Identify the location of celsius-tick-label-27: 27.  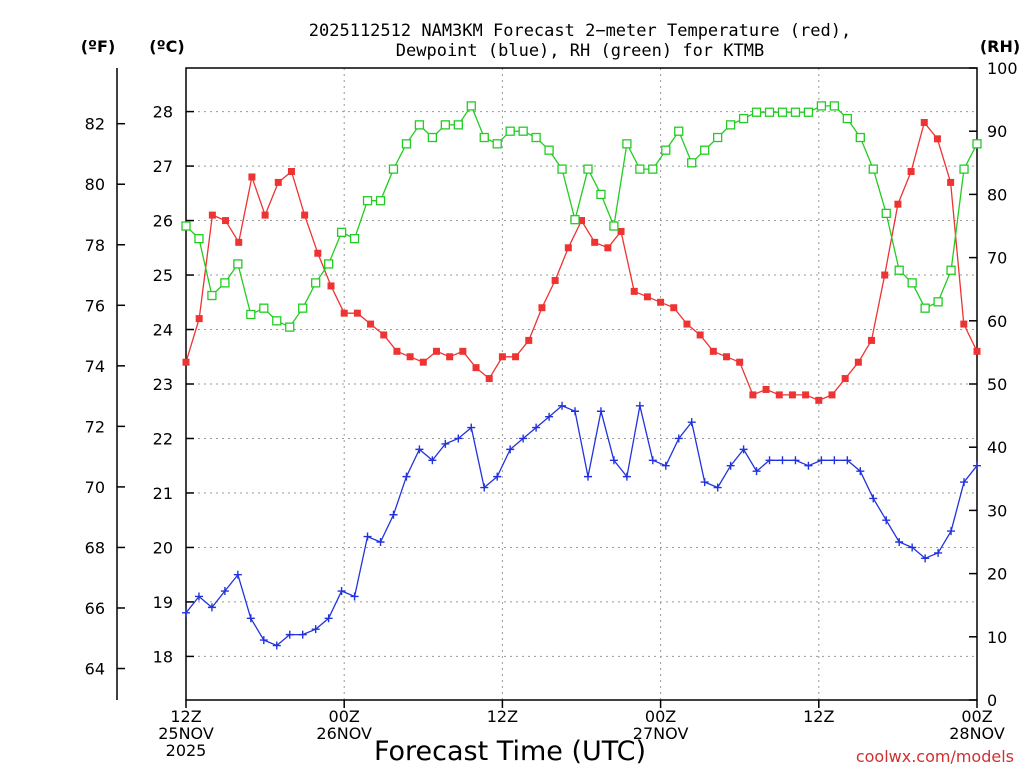
(163, 166).